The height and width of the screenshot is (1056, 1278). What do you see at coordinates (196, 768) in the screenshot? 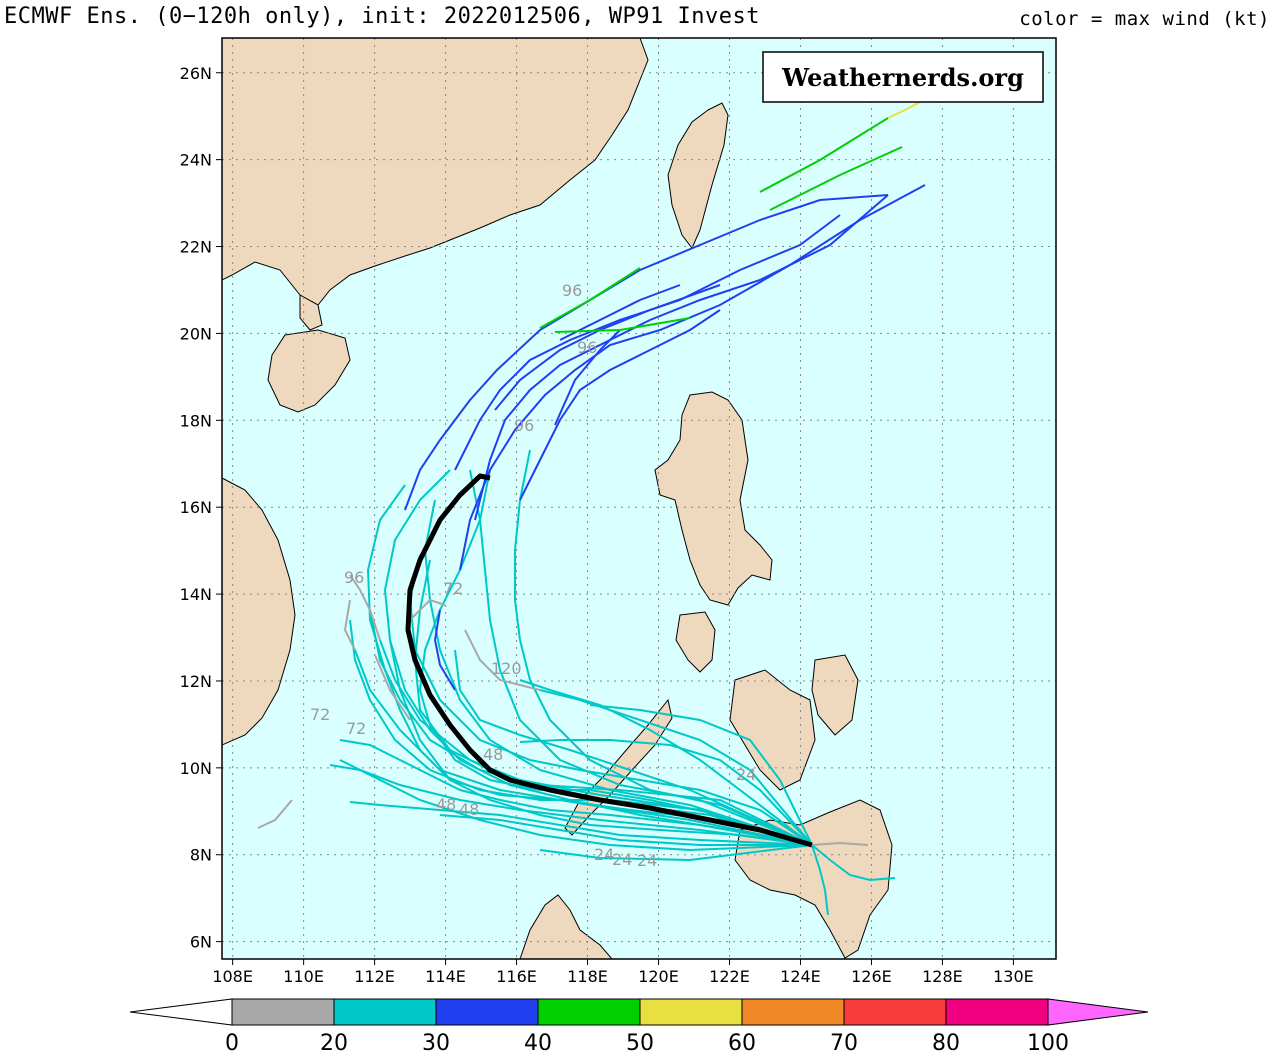
I see `y-tick-label: 10N` at bounding box center [196, 768].